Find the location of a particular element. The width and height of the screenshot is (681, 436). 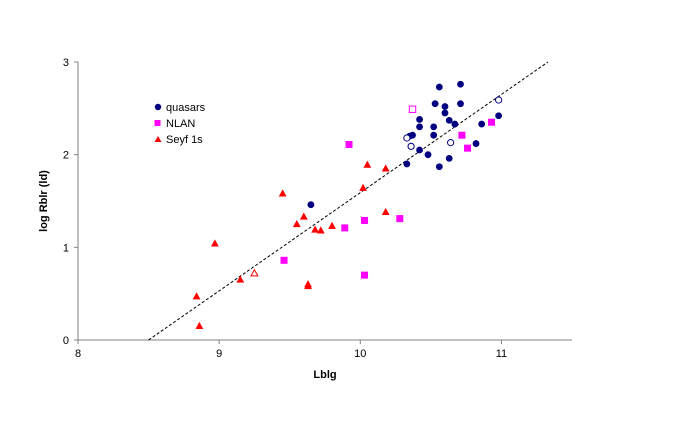

x-tick-label: 9 is located at coordinates (219, 354).